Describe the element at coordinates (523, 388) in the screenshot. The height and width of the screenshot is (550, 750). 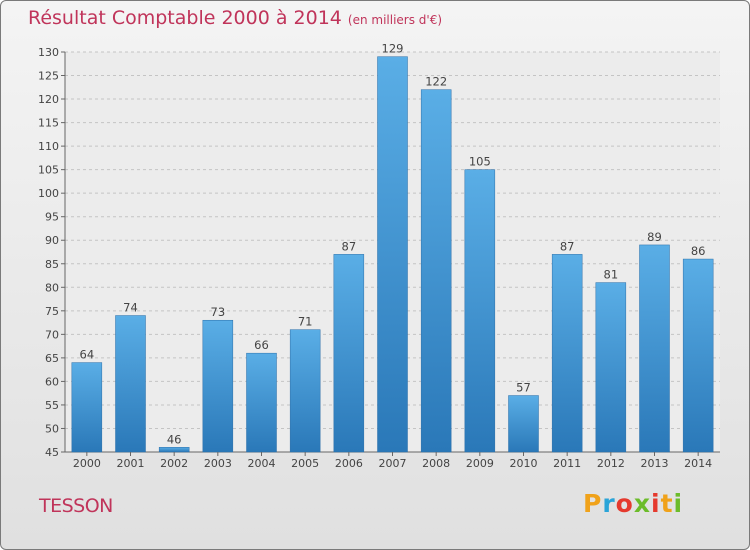
I see `data-label-2010: 57` at that location.